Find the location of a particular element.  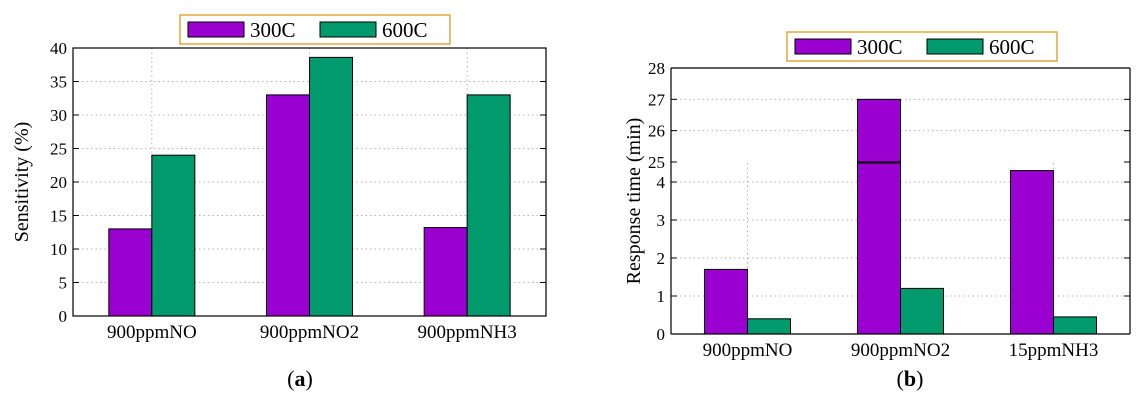

tick-label-y-lower: 1 is located at coordinates (661, 296).